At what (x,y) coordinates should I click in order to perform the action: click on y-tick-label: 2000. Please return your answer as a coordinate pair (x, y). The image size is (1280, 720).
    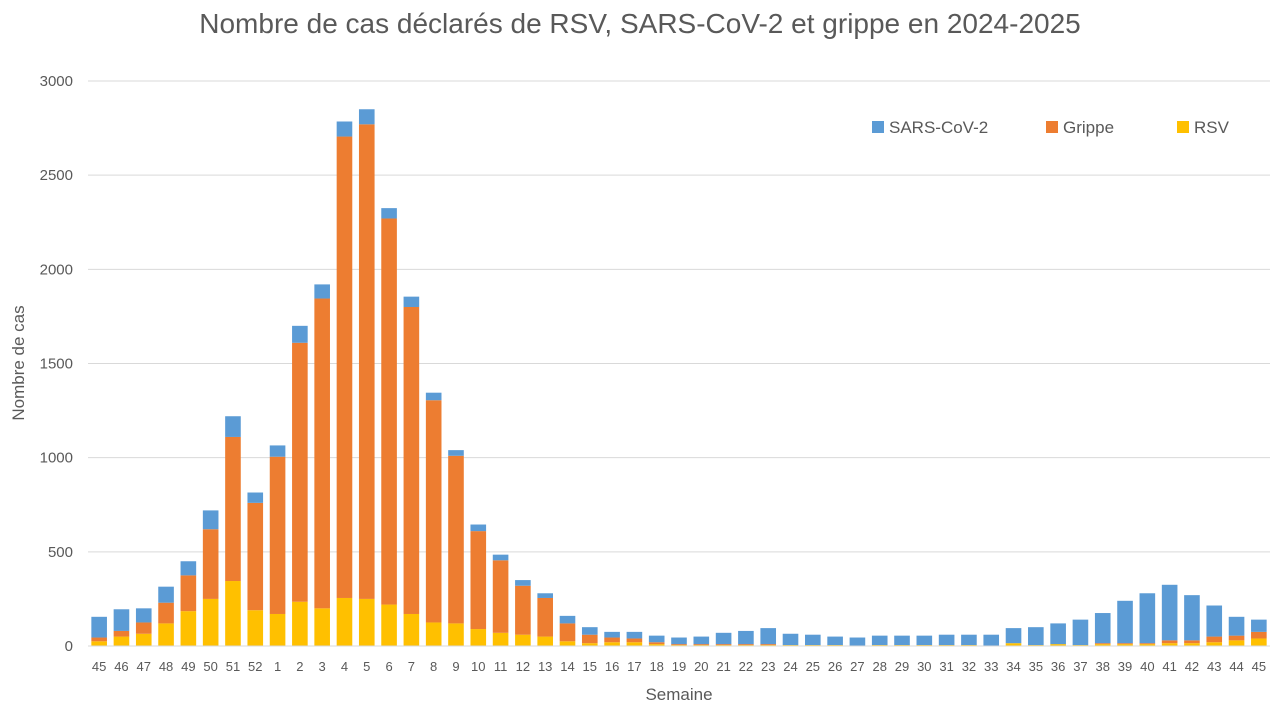
    Looking at the image, I should click on (56, 269).